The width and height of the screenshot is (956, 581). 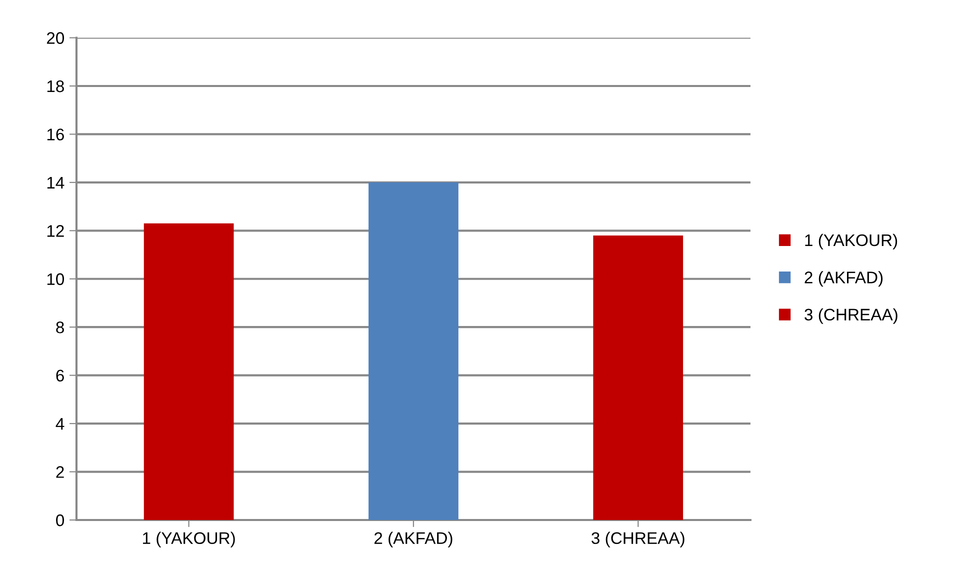 What do you see at coordinates (638, 540) in the screenshot?
I see `x-tick-label: 3 (CHREAA)` at bounding box center [638, 540].